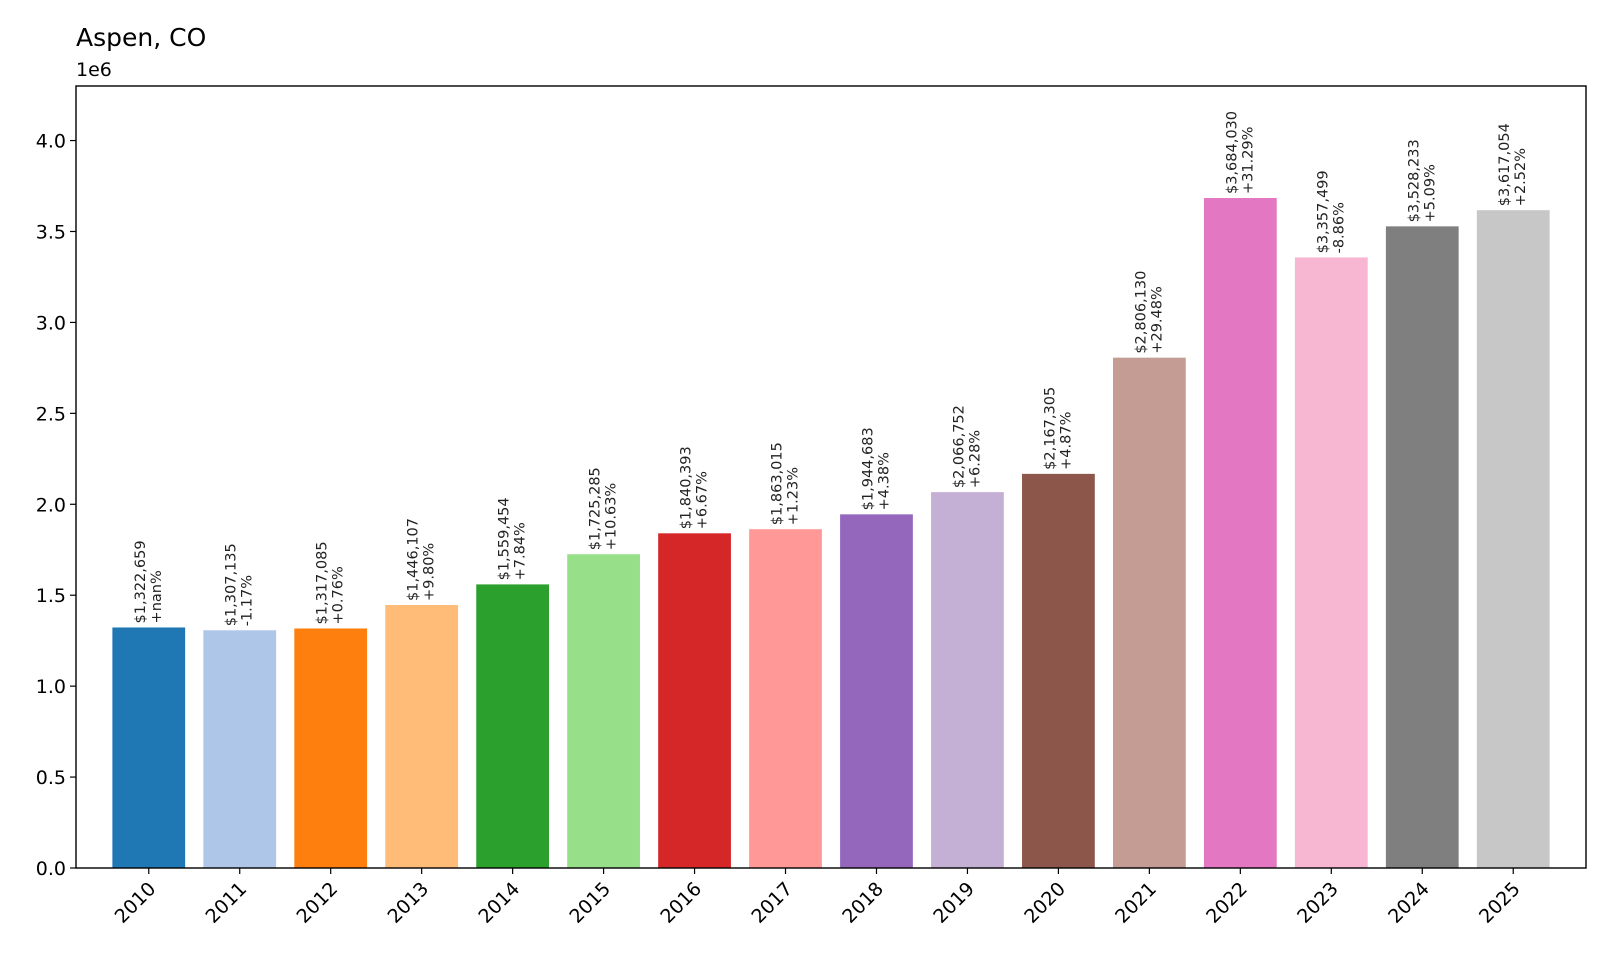 The image size is (1600, 960). I want to click on x-tick-label: 2018, so click(863, 903).